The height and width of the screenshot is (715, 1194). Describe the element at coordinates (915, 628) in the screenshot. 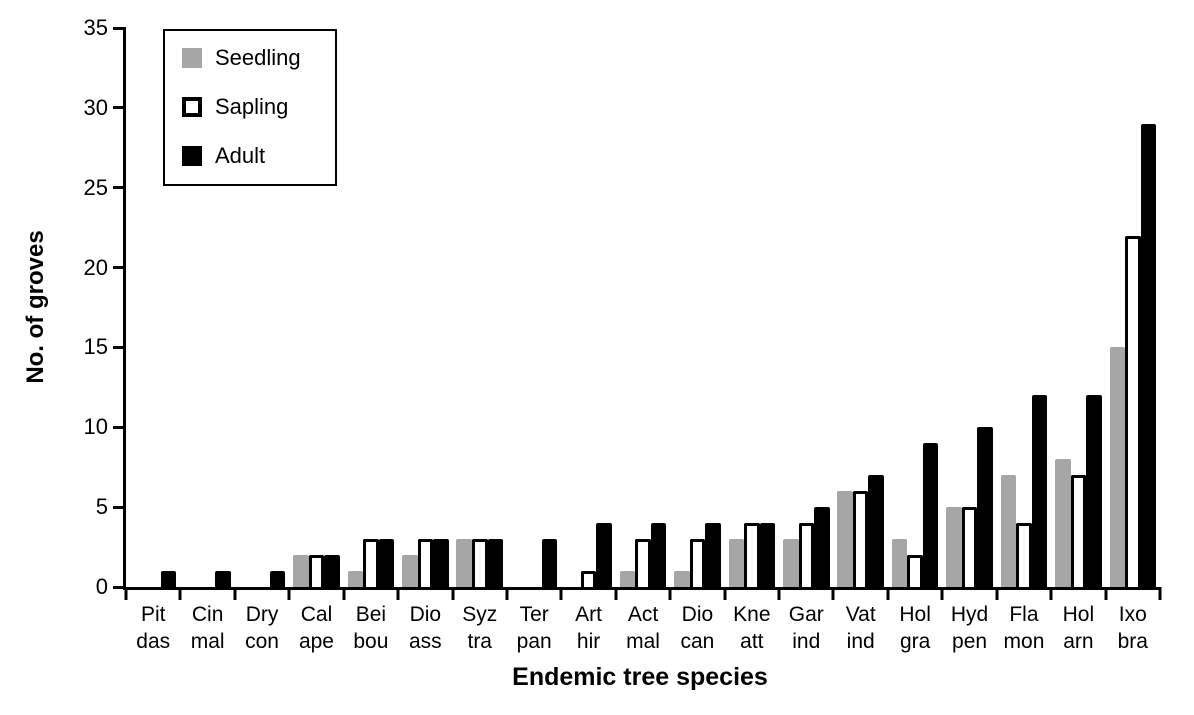

I see `x-tick-label: Hol gra` at that location.